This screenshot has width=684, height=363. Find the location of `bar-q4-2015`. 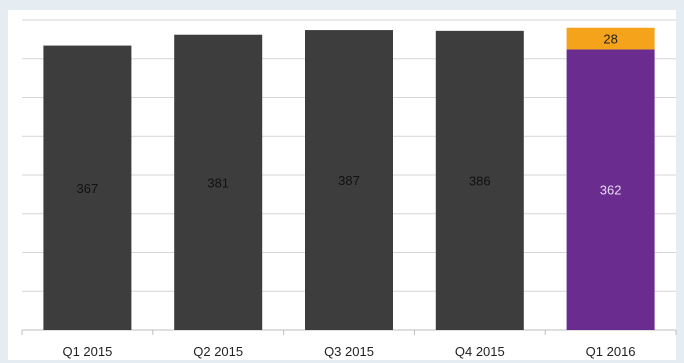

bar-q4-2015 is located at coordinates (479, 180).